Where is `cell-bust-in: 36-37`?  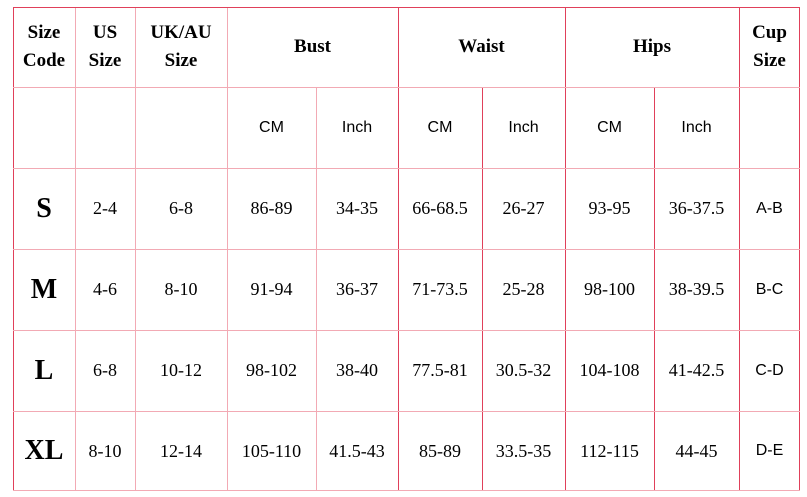 cell-bust-in: 36-37 is located at coordinates (357, 289).